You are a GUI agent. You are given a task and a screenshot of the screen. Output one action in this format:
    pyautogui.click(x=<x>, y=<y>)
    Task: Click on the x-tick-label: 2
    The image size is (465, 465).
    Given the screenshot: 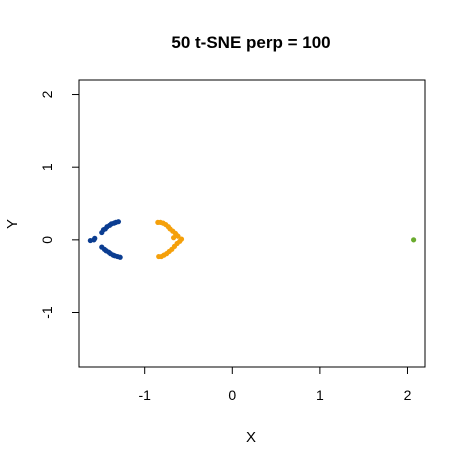 What is the action you would take?
    pyautogui.click(x=408, y=395)
    